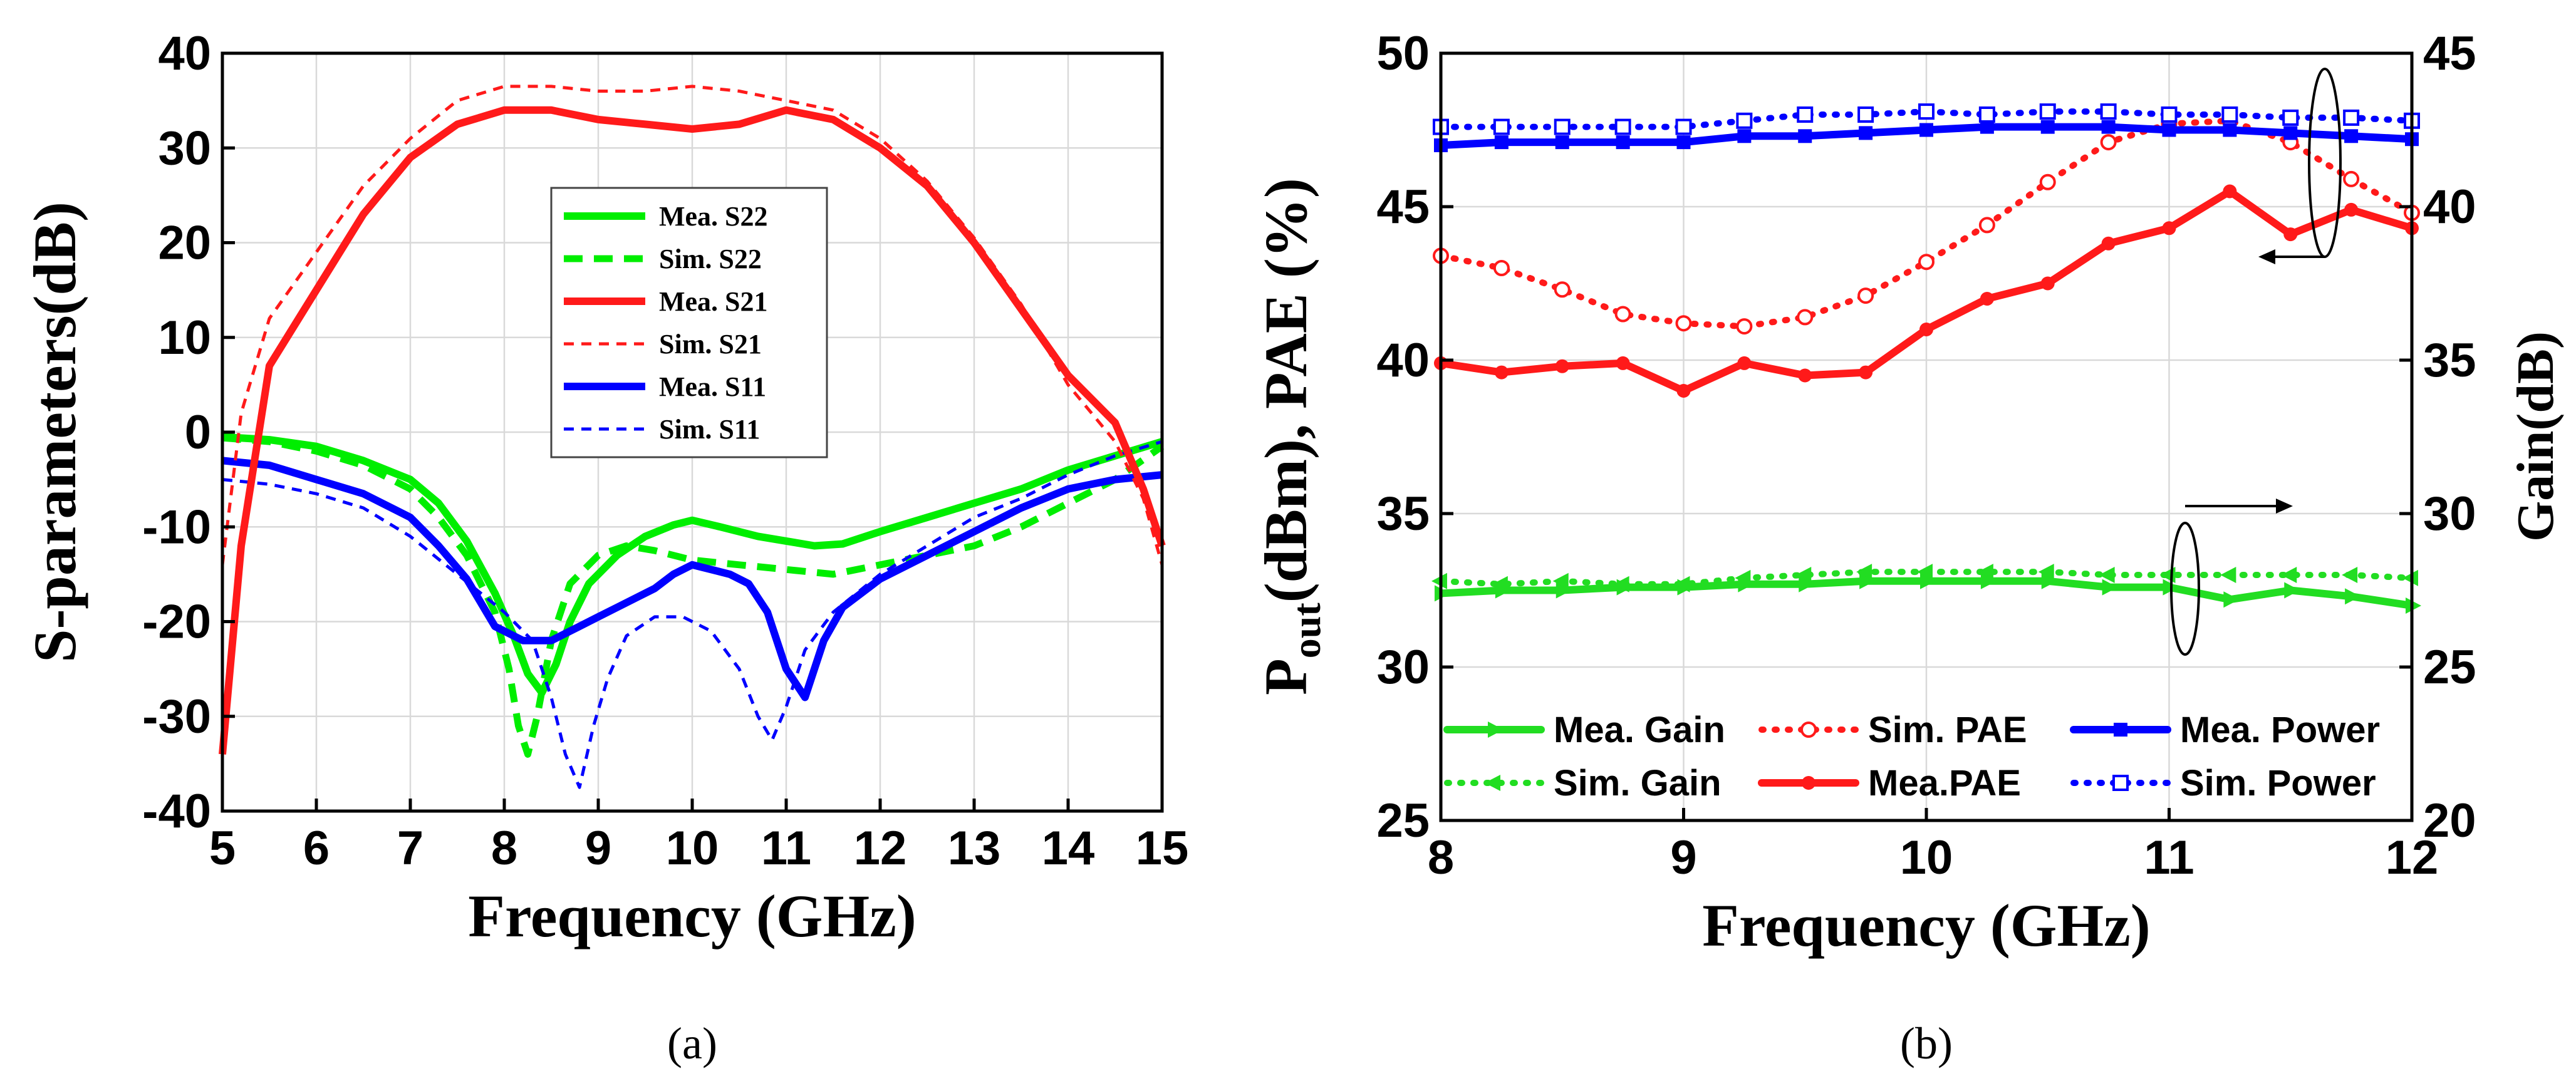  Describe the element at coordinates (222, 848) in the screenshot. I see `tick-label-x-a: 5` at that location.